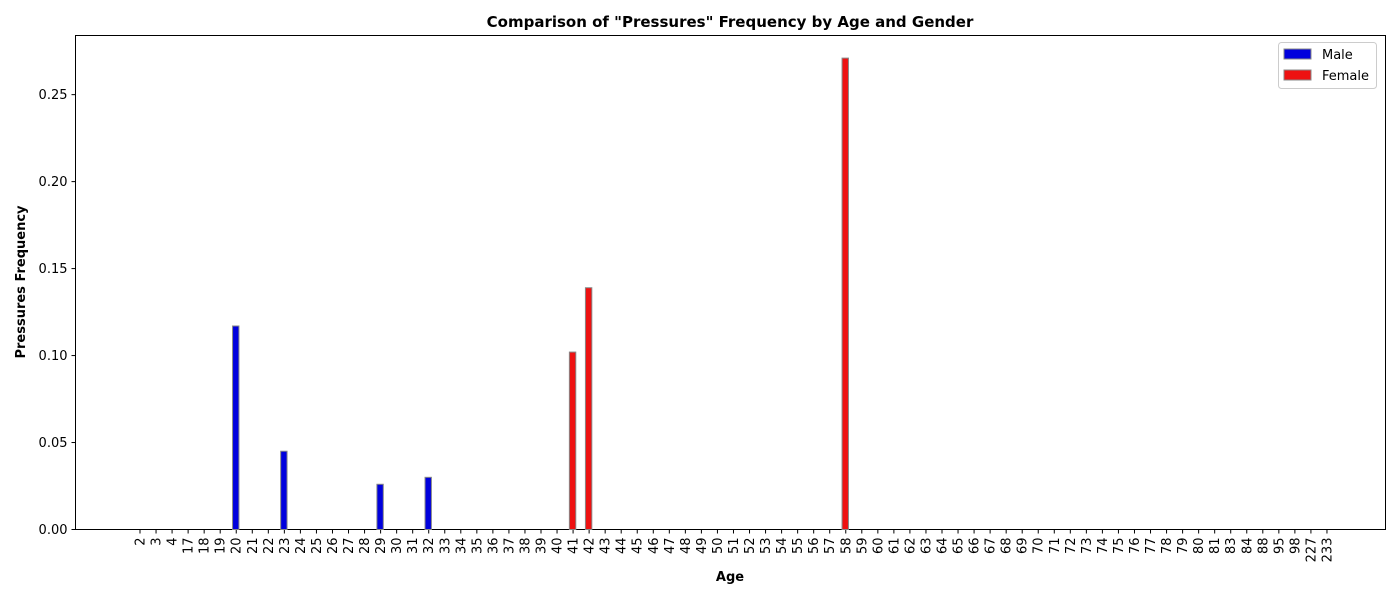 This screenshot has width=1400, height=600. What do you see at coordinates (718, 546) in the screenshot?
I see `x-tick-label: 50` at bounding box center [718, 546].